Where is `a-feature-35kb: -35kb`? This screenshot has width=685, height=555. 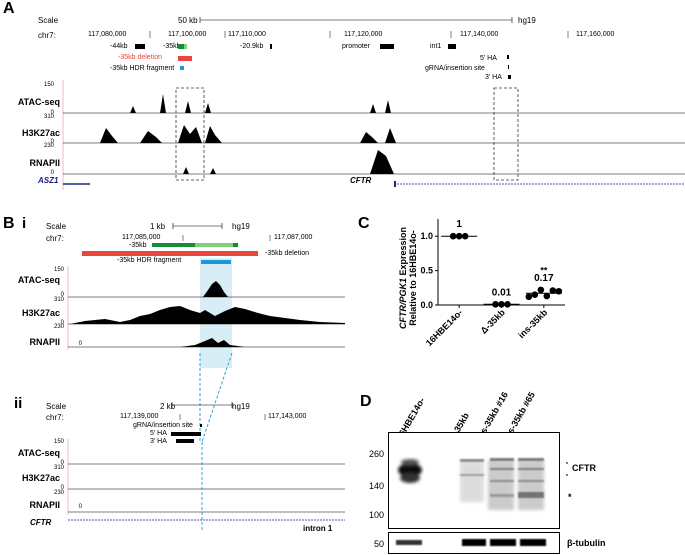
a-feature-35kb: -35kb is located at coordinates (172, 46).